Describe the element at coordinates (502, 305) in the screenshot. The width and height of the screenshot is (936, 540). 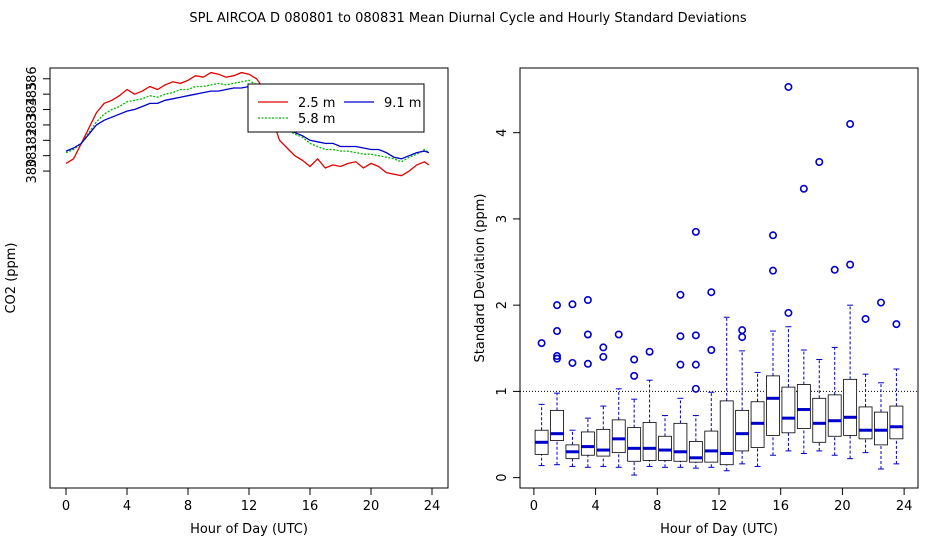
I see `y-tick-label: 2` at that location.